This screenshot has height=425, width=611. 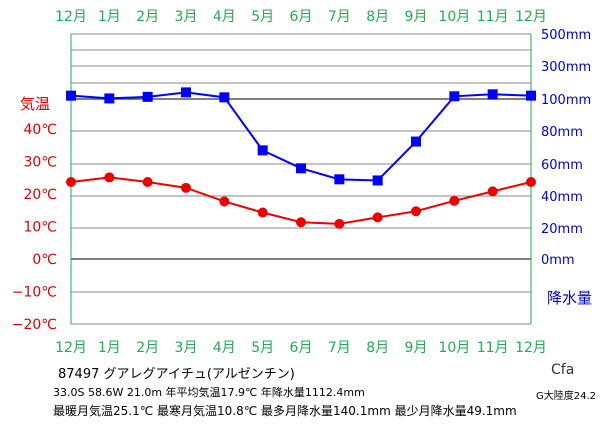 What do you see at coordinates (566, 67) in the screenshot?
I see `precipitation-tick-label: 300mm` at bounding box center [566, 67].